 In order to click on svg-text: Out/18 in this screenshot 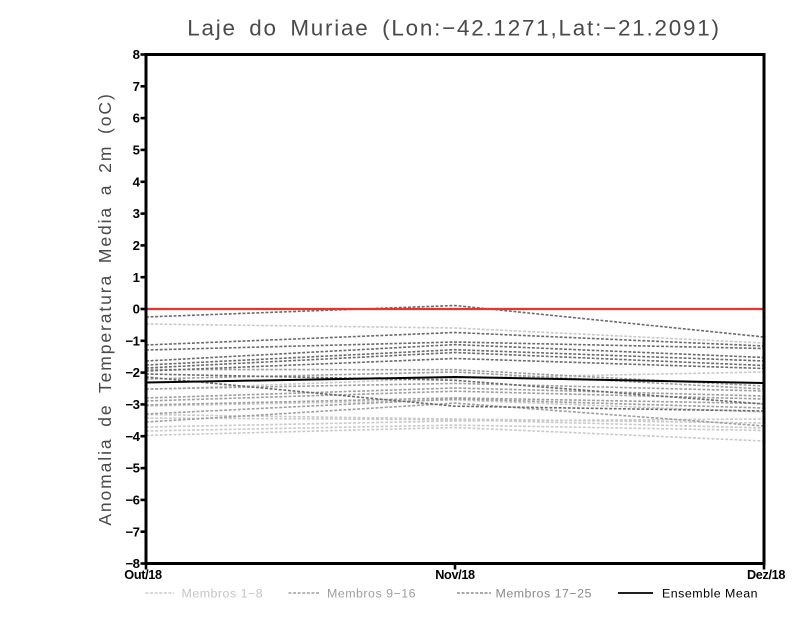, I will do `click(143, 575)`.